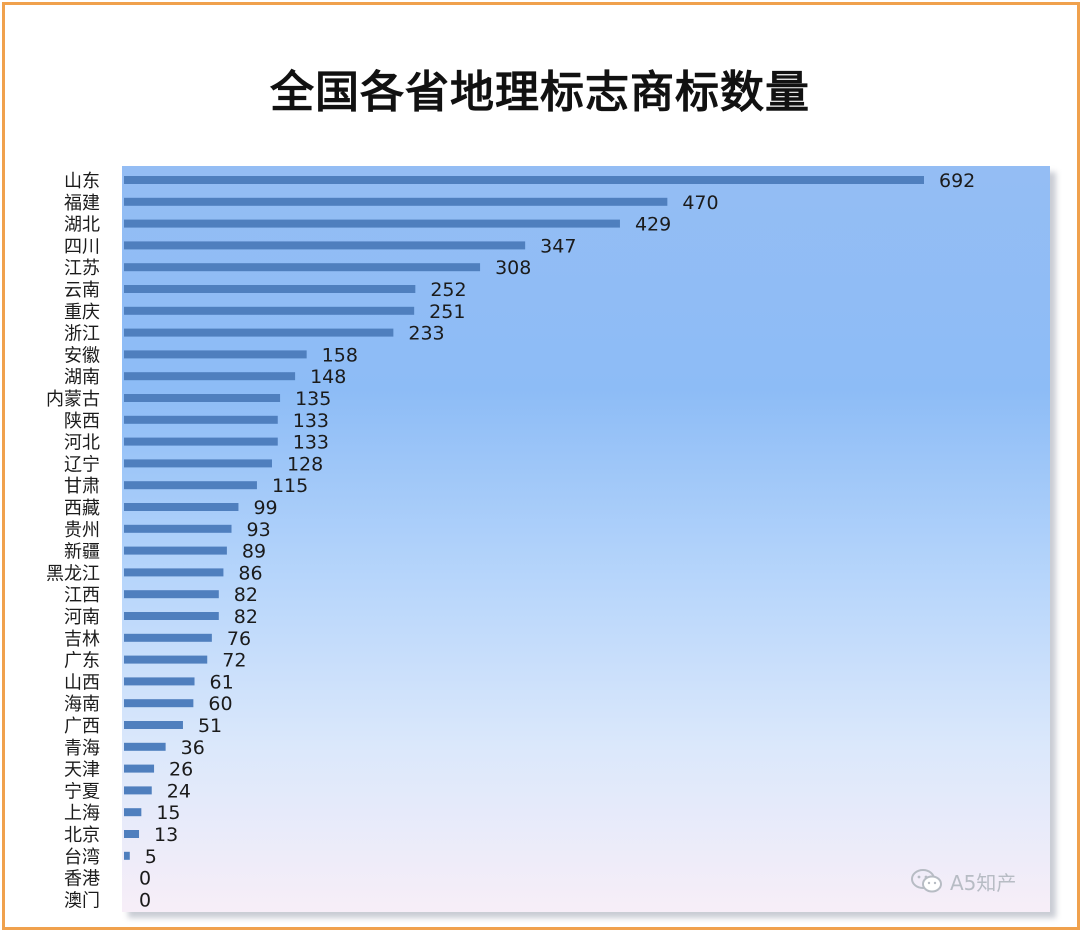 The width and height of the screenshot is (1080, 930). Describe the element at coordinates (82, 443) in the screenshot. I see `category-label: 河北` at that location.